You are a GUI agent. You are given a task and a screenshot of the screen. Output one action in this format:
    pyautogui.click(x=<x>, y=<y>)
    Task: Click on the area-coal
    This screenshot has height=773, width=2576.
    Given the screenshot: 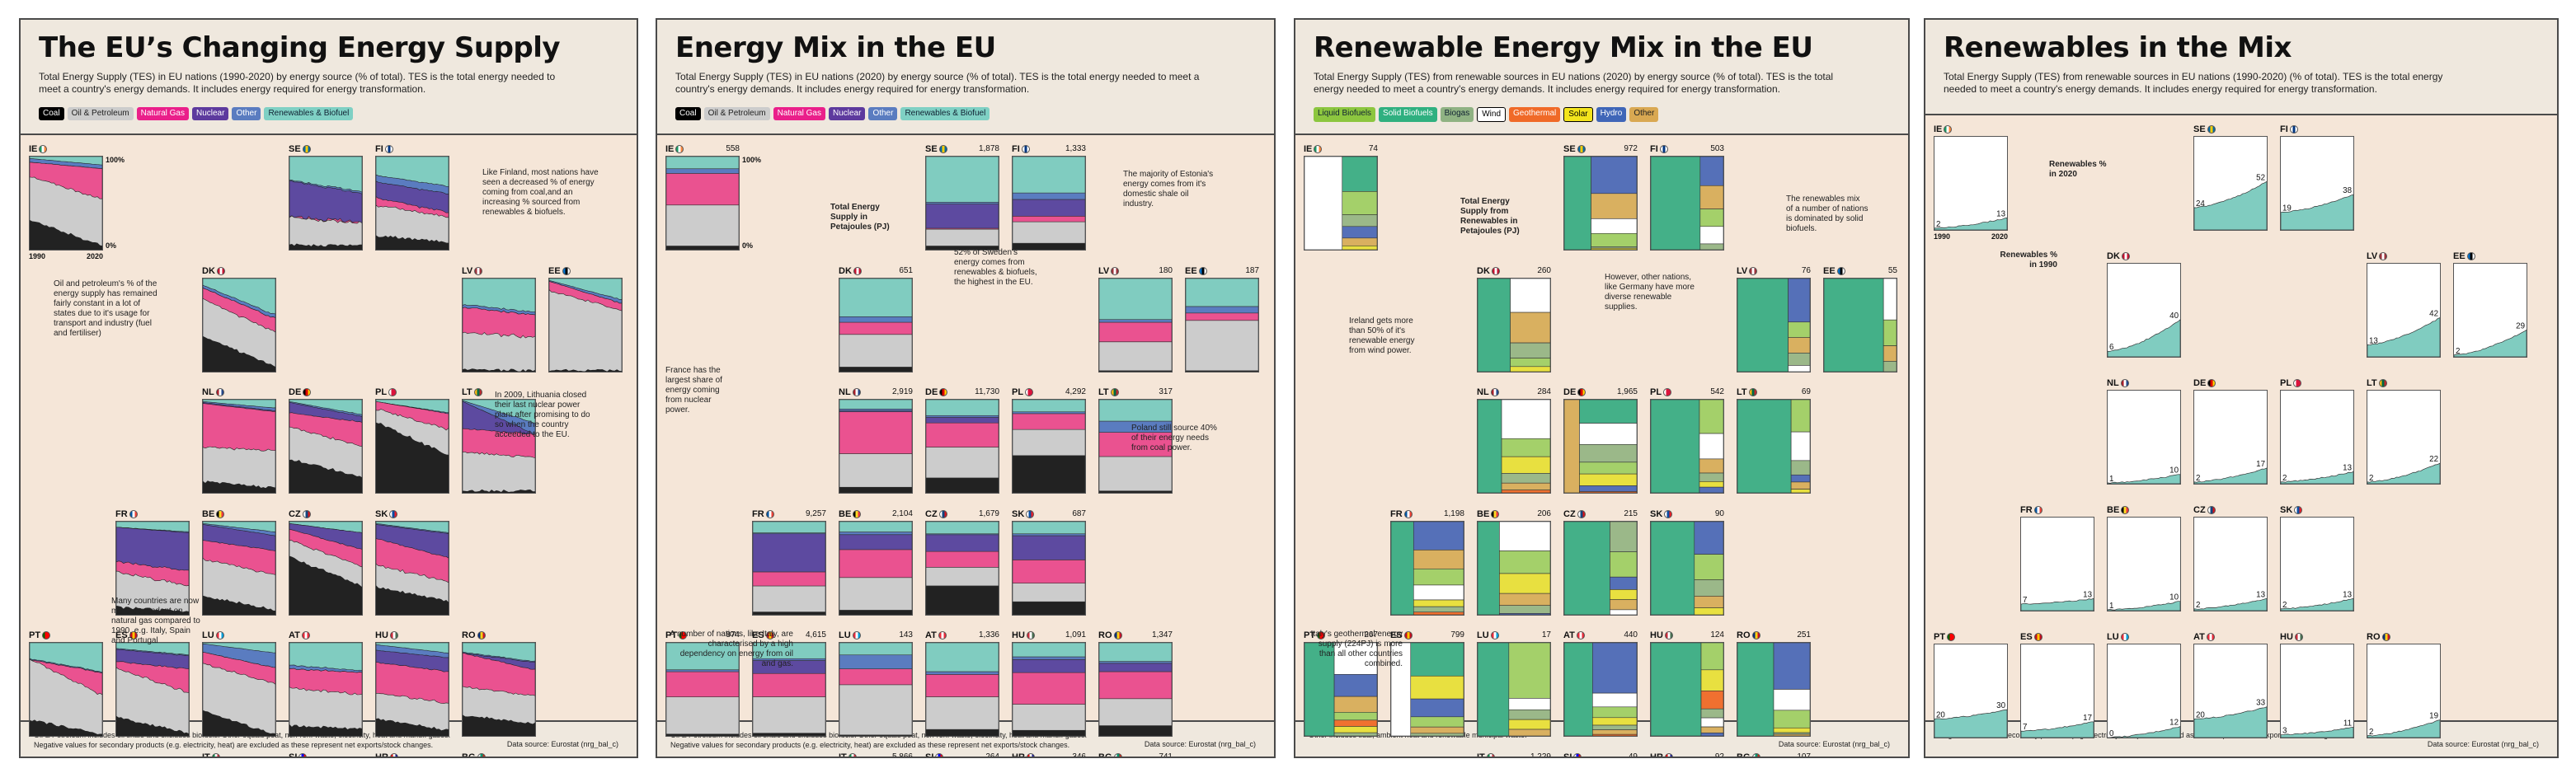 What is the action you would take?
    pyautogui.click(x=499, y=491)
    